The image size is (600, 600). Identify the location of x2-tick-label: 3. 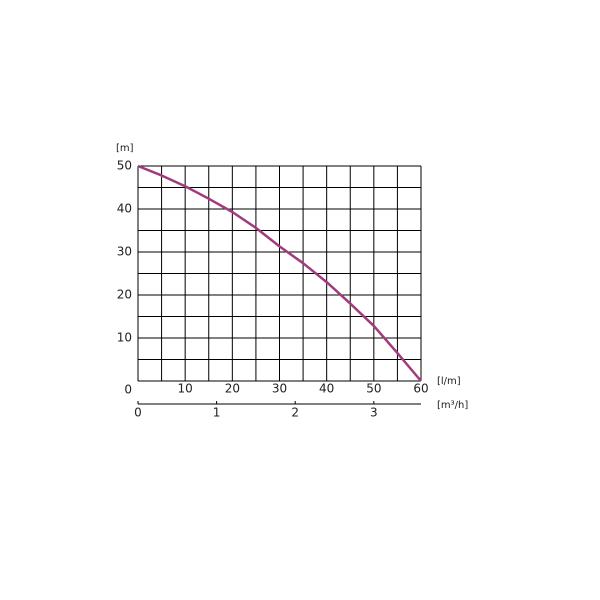
(374, 413).